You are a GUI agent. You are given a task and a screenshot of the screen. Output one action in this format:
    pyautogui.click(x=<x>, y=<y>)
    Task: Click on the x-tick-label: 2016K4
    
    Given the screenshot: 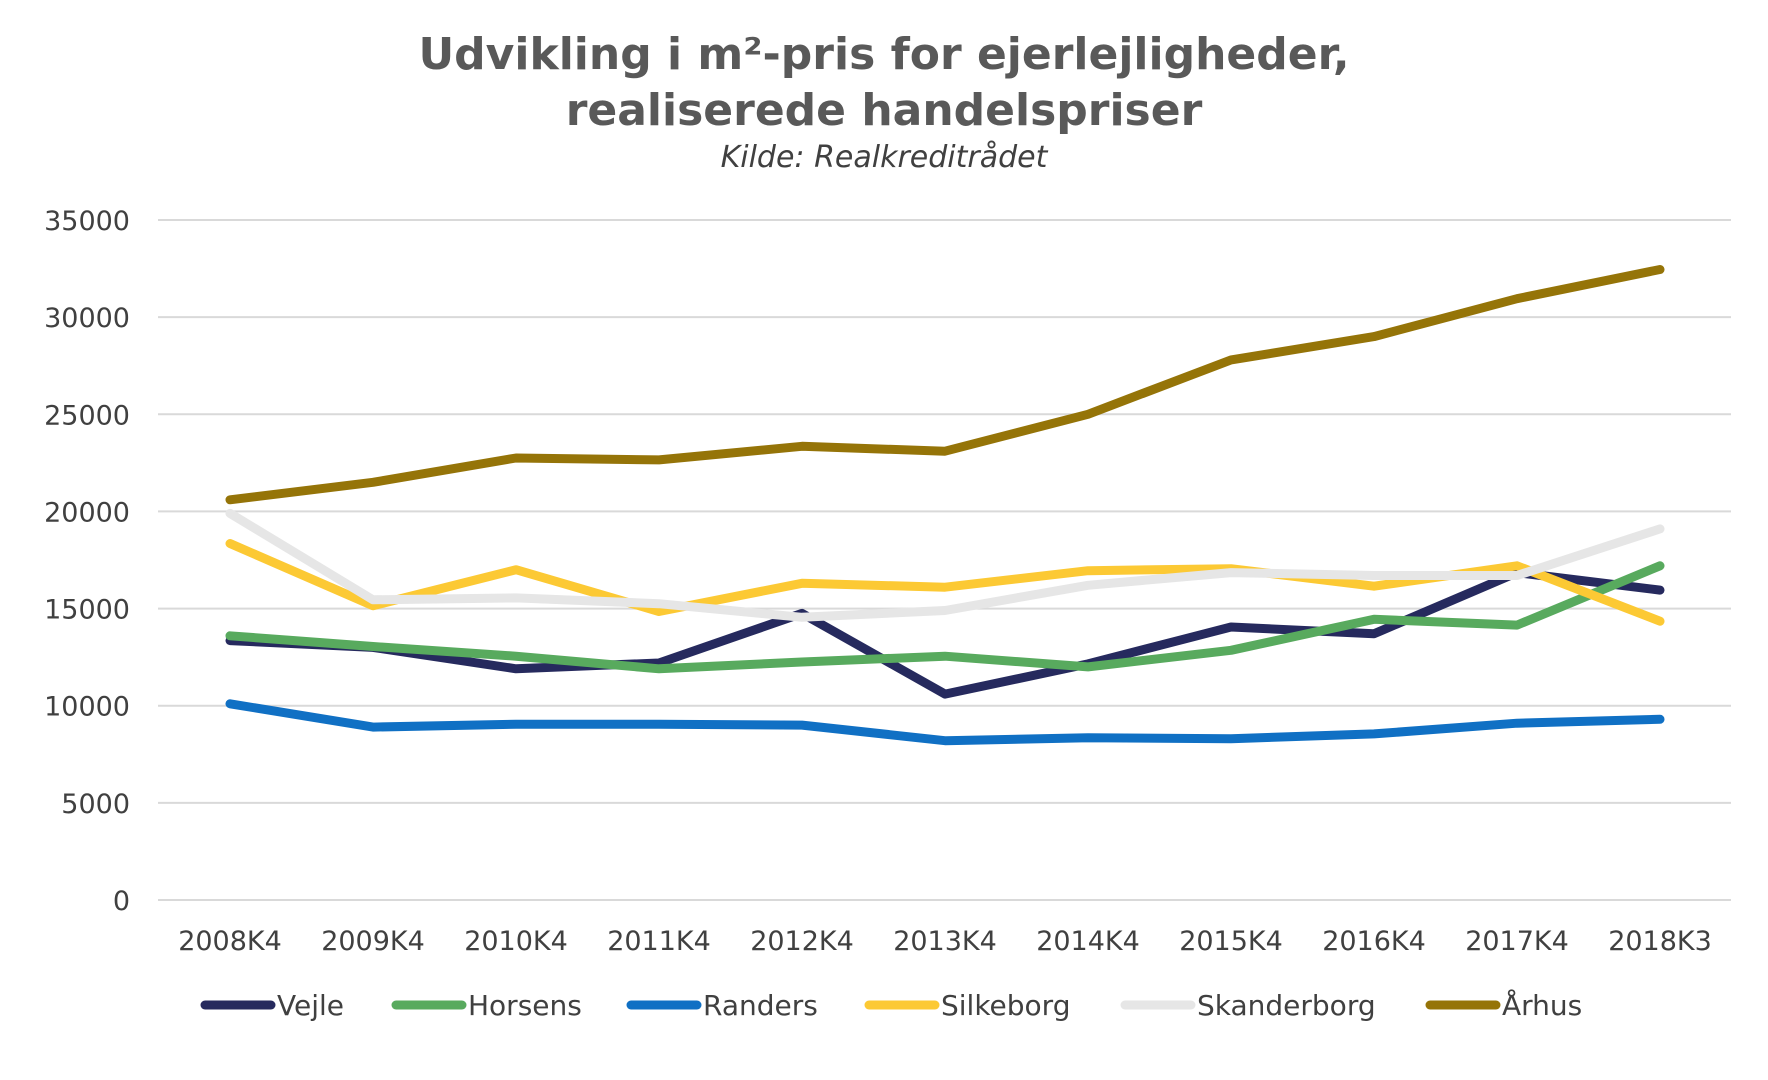 What is the action you would take?
    pyautogui.click(x=1374, y=941)
    